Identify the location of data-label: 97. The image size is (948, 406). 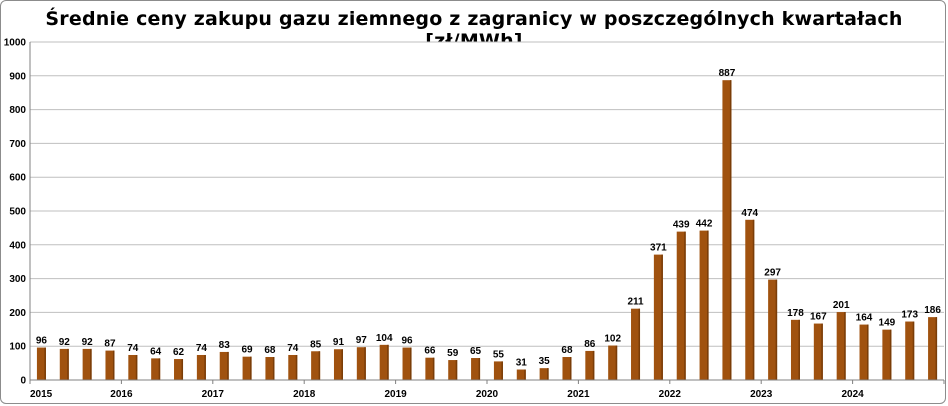
(362, 340).